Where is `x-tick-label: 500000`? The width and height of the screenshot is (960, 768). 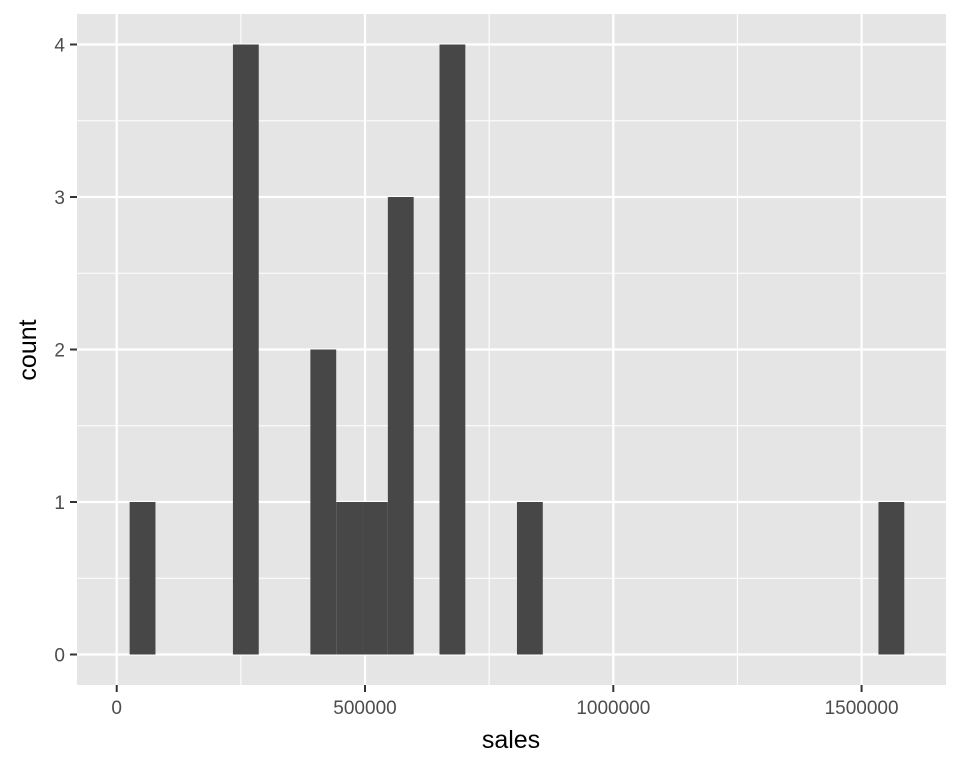 x-tick-label: 500000 is located at coordinates (364, 708).